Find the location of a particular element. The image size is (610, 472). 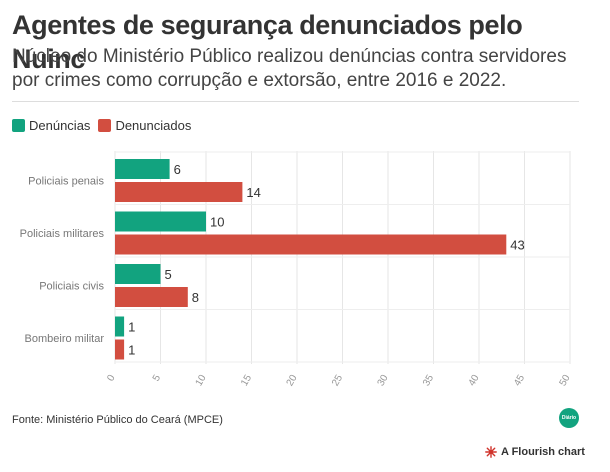

category-label: Policiais civis is located at coordinates (71, 287).